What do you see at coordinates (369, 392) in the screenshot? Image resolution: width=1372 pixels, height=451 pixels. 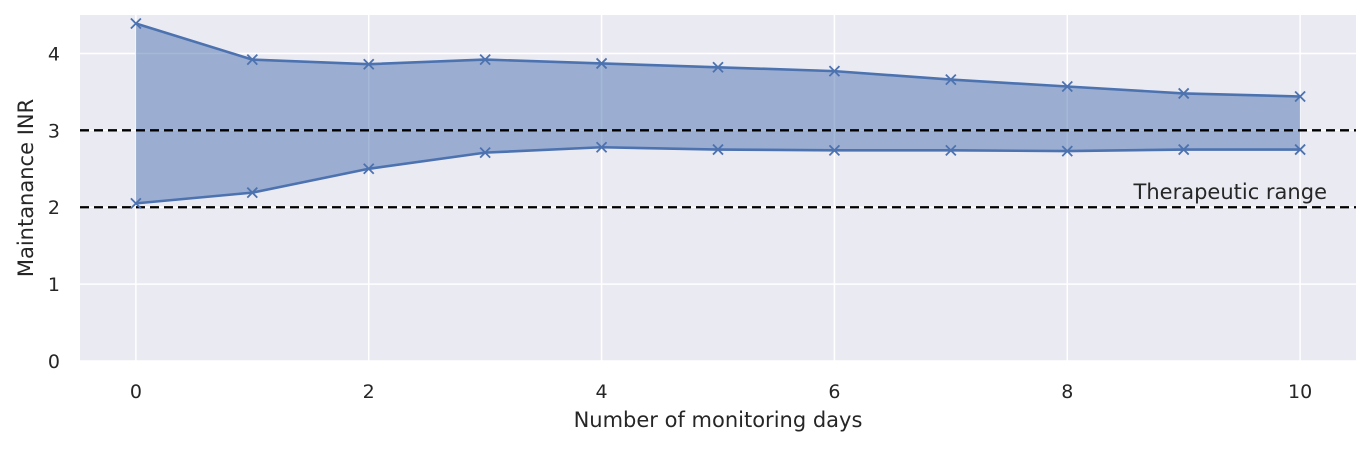 I see `x-tick-label: 2` at bounding box center [369, 392].